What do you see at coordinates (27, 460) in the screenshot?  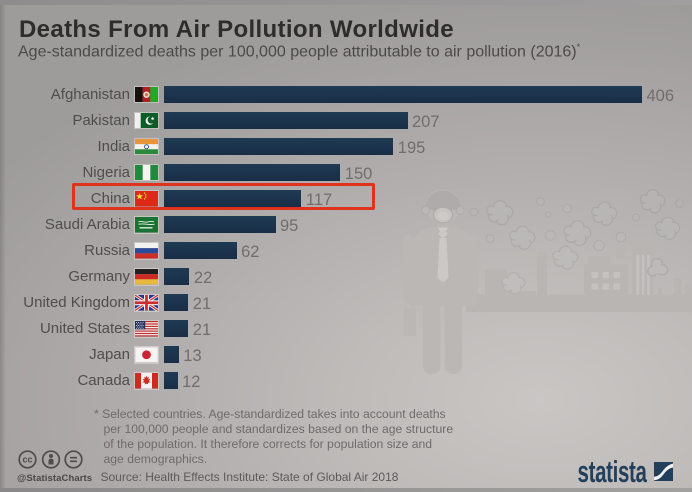 I see `svg-text: cc` at bounding box center [27, 460].